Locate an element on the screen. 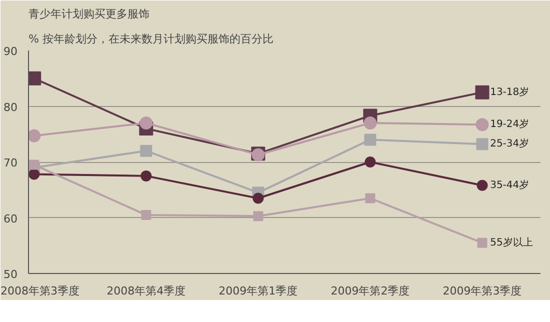  x-tick-label: 2009年第3季度 is located at coordinates (482, 291).